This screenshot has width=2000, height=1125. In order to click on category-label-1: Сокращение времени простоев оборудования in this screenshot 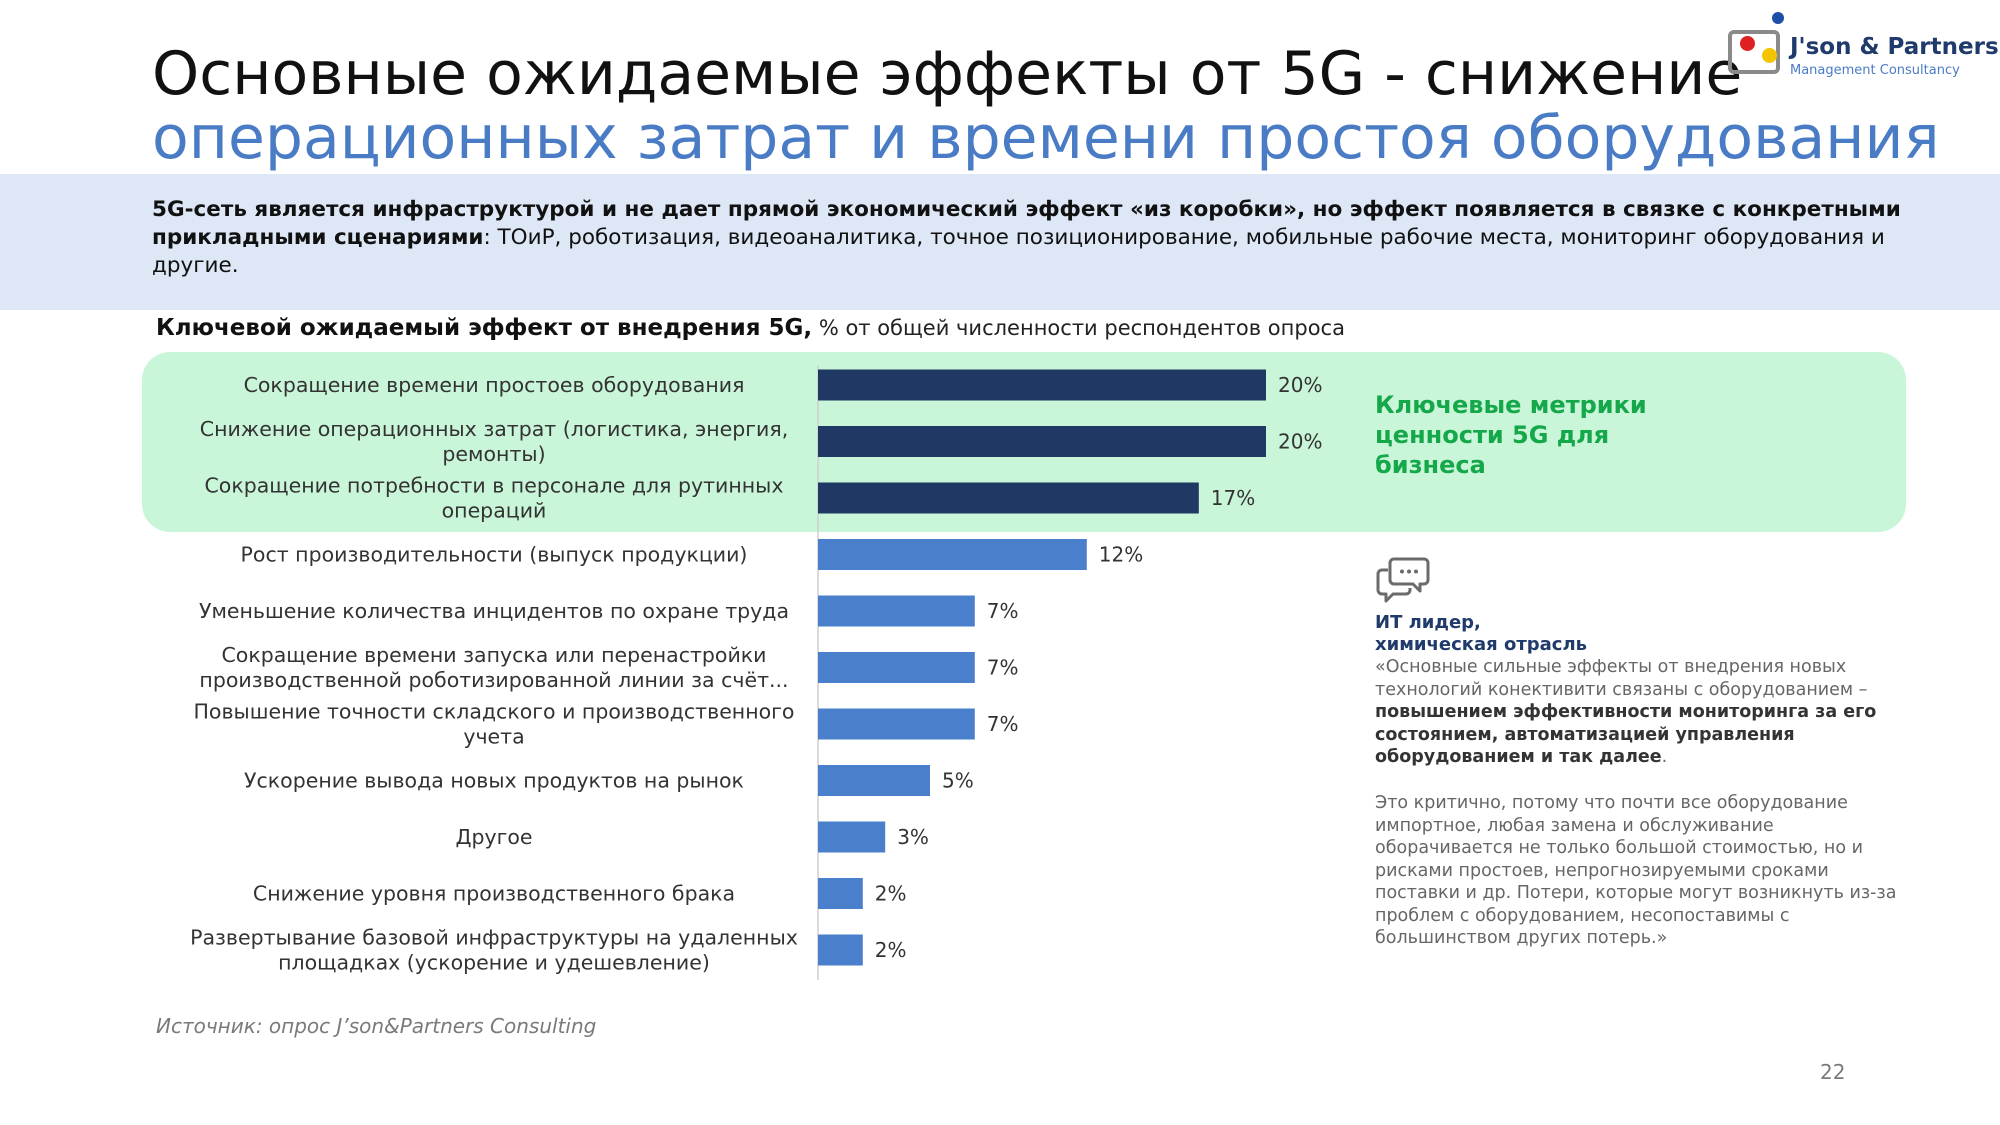, I will do `click(494, 385)`.